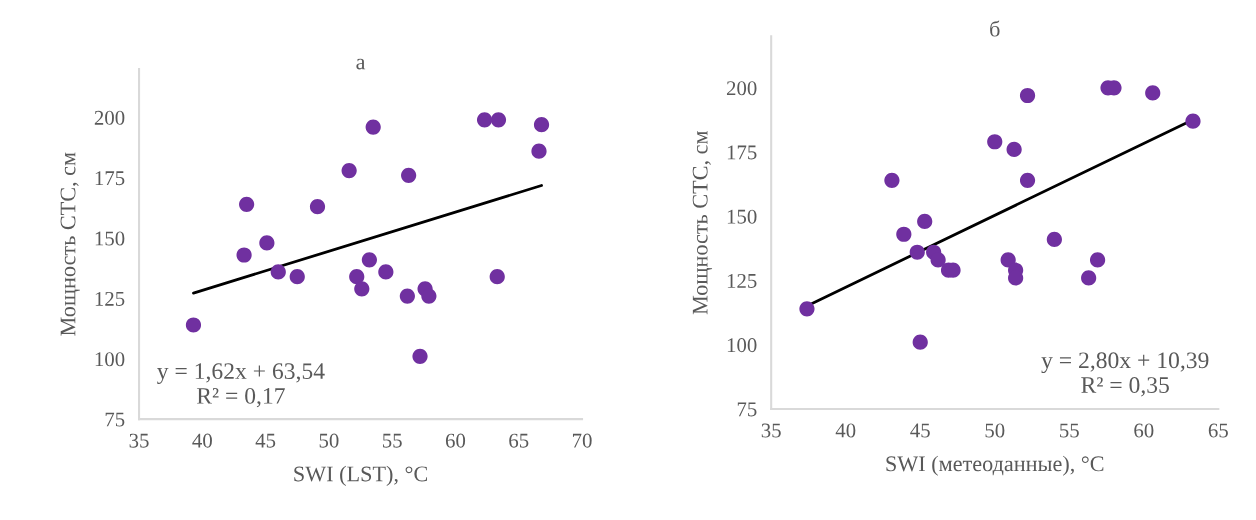  Describe the element at coordinates (361, 475) in the screenshot. I see `x-axis-title: SWI (LST), °C` at that location.